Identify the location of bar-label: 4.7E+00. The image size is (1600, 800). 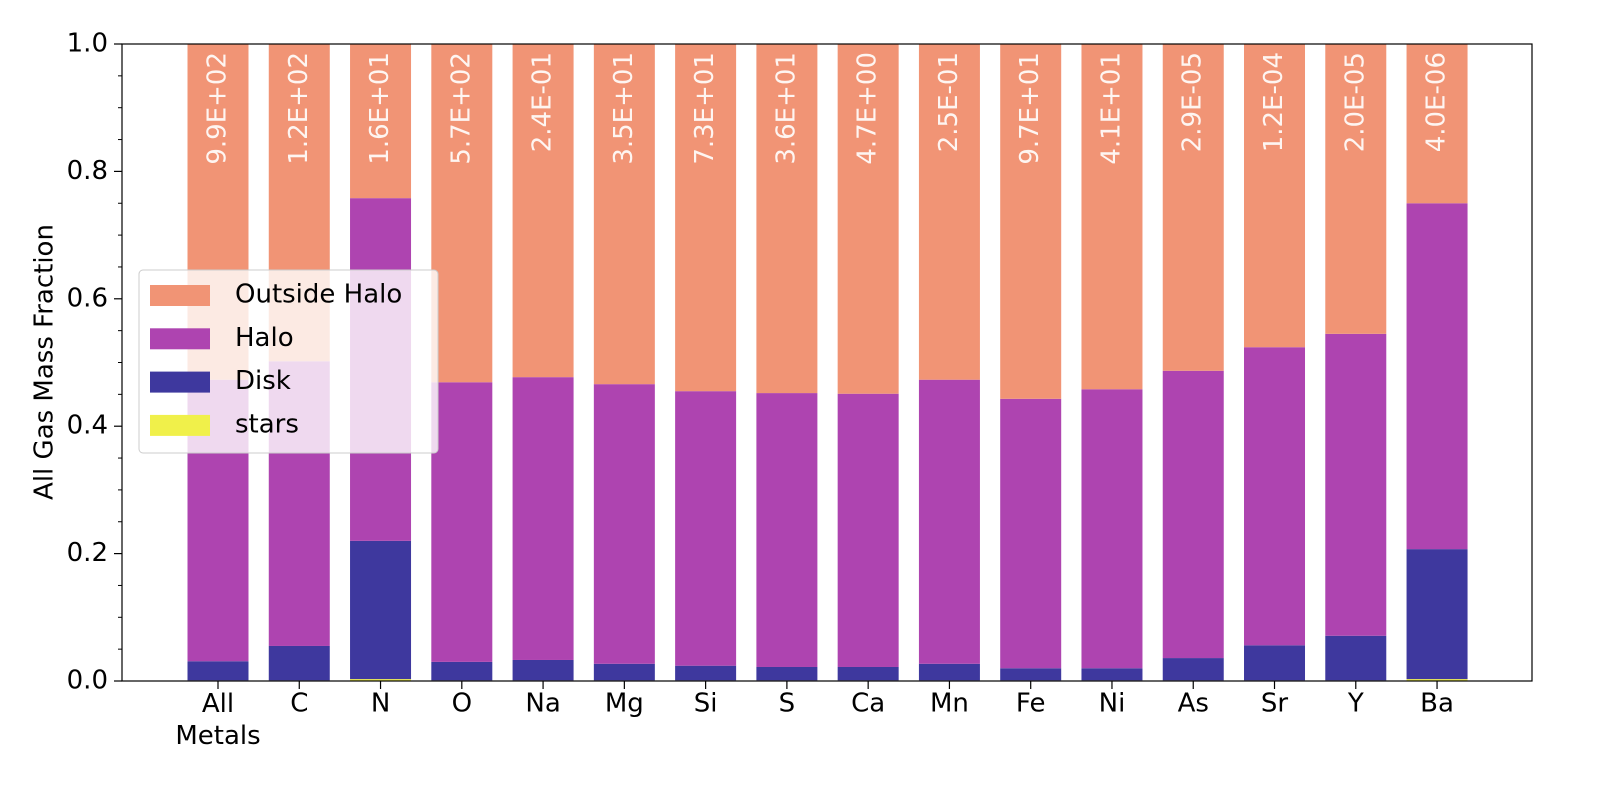
(868, 108).